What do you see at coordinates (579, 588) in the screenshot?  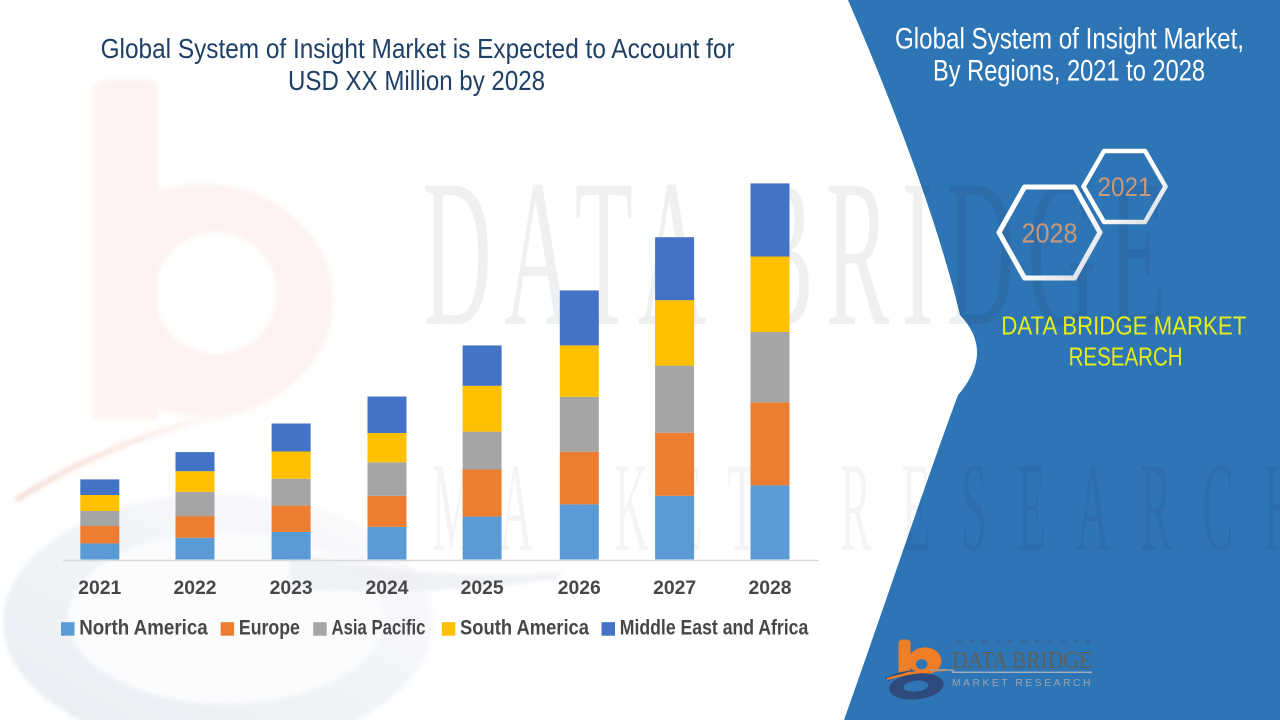 I see `svg-text: 2026` at bounding box center [579, 588].